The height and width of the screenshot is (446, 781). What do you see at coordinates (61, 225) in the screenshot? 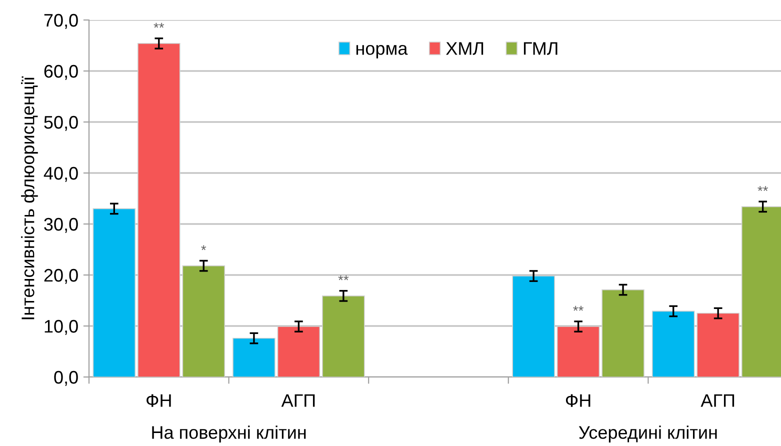
I see `y-tick-label: 30,0` at bounding box center [61, 225].